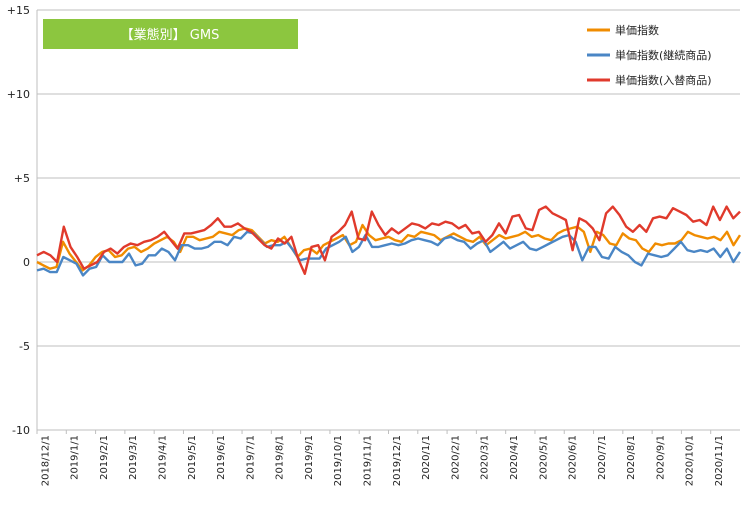 This screenshot has height=510, width=745. What do you see at coordinates (514, 457) in the screenshot?
I see `x-tick-label: 2020/4/1` at bounding box center [514, 457].